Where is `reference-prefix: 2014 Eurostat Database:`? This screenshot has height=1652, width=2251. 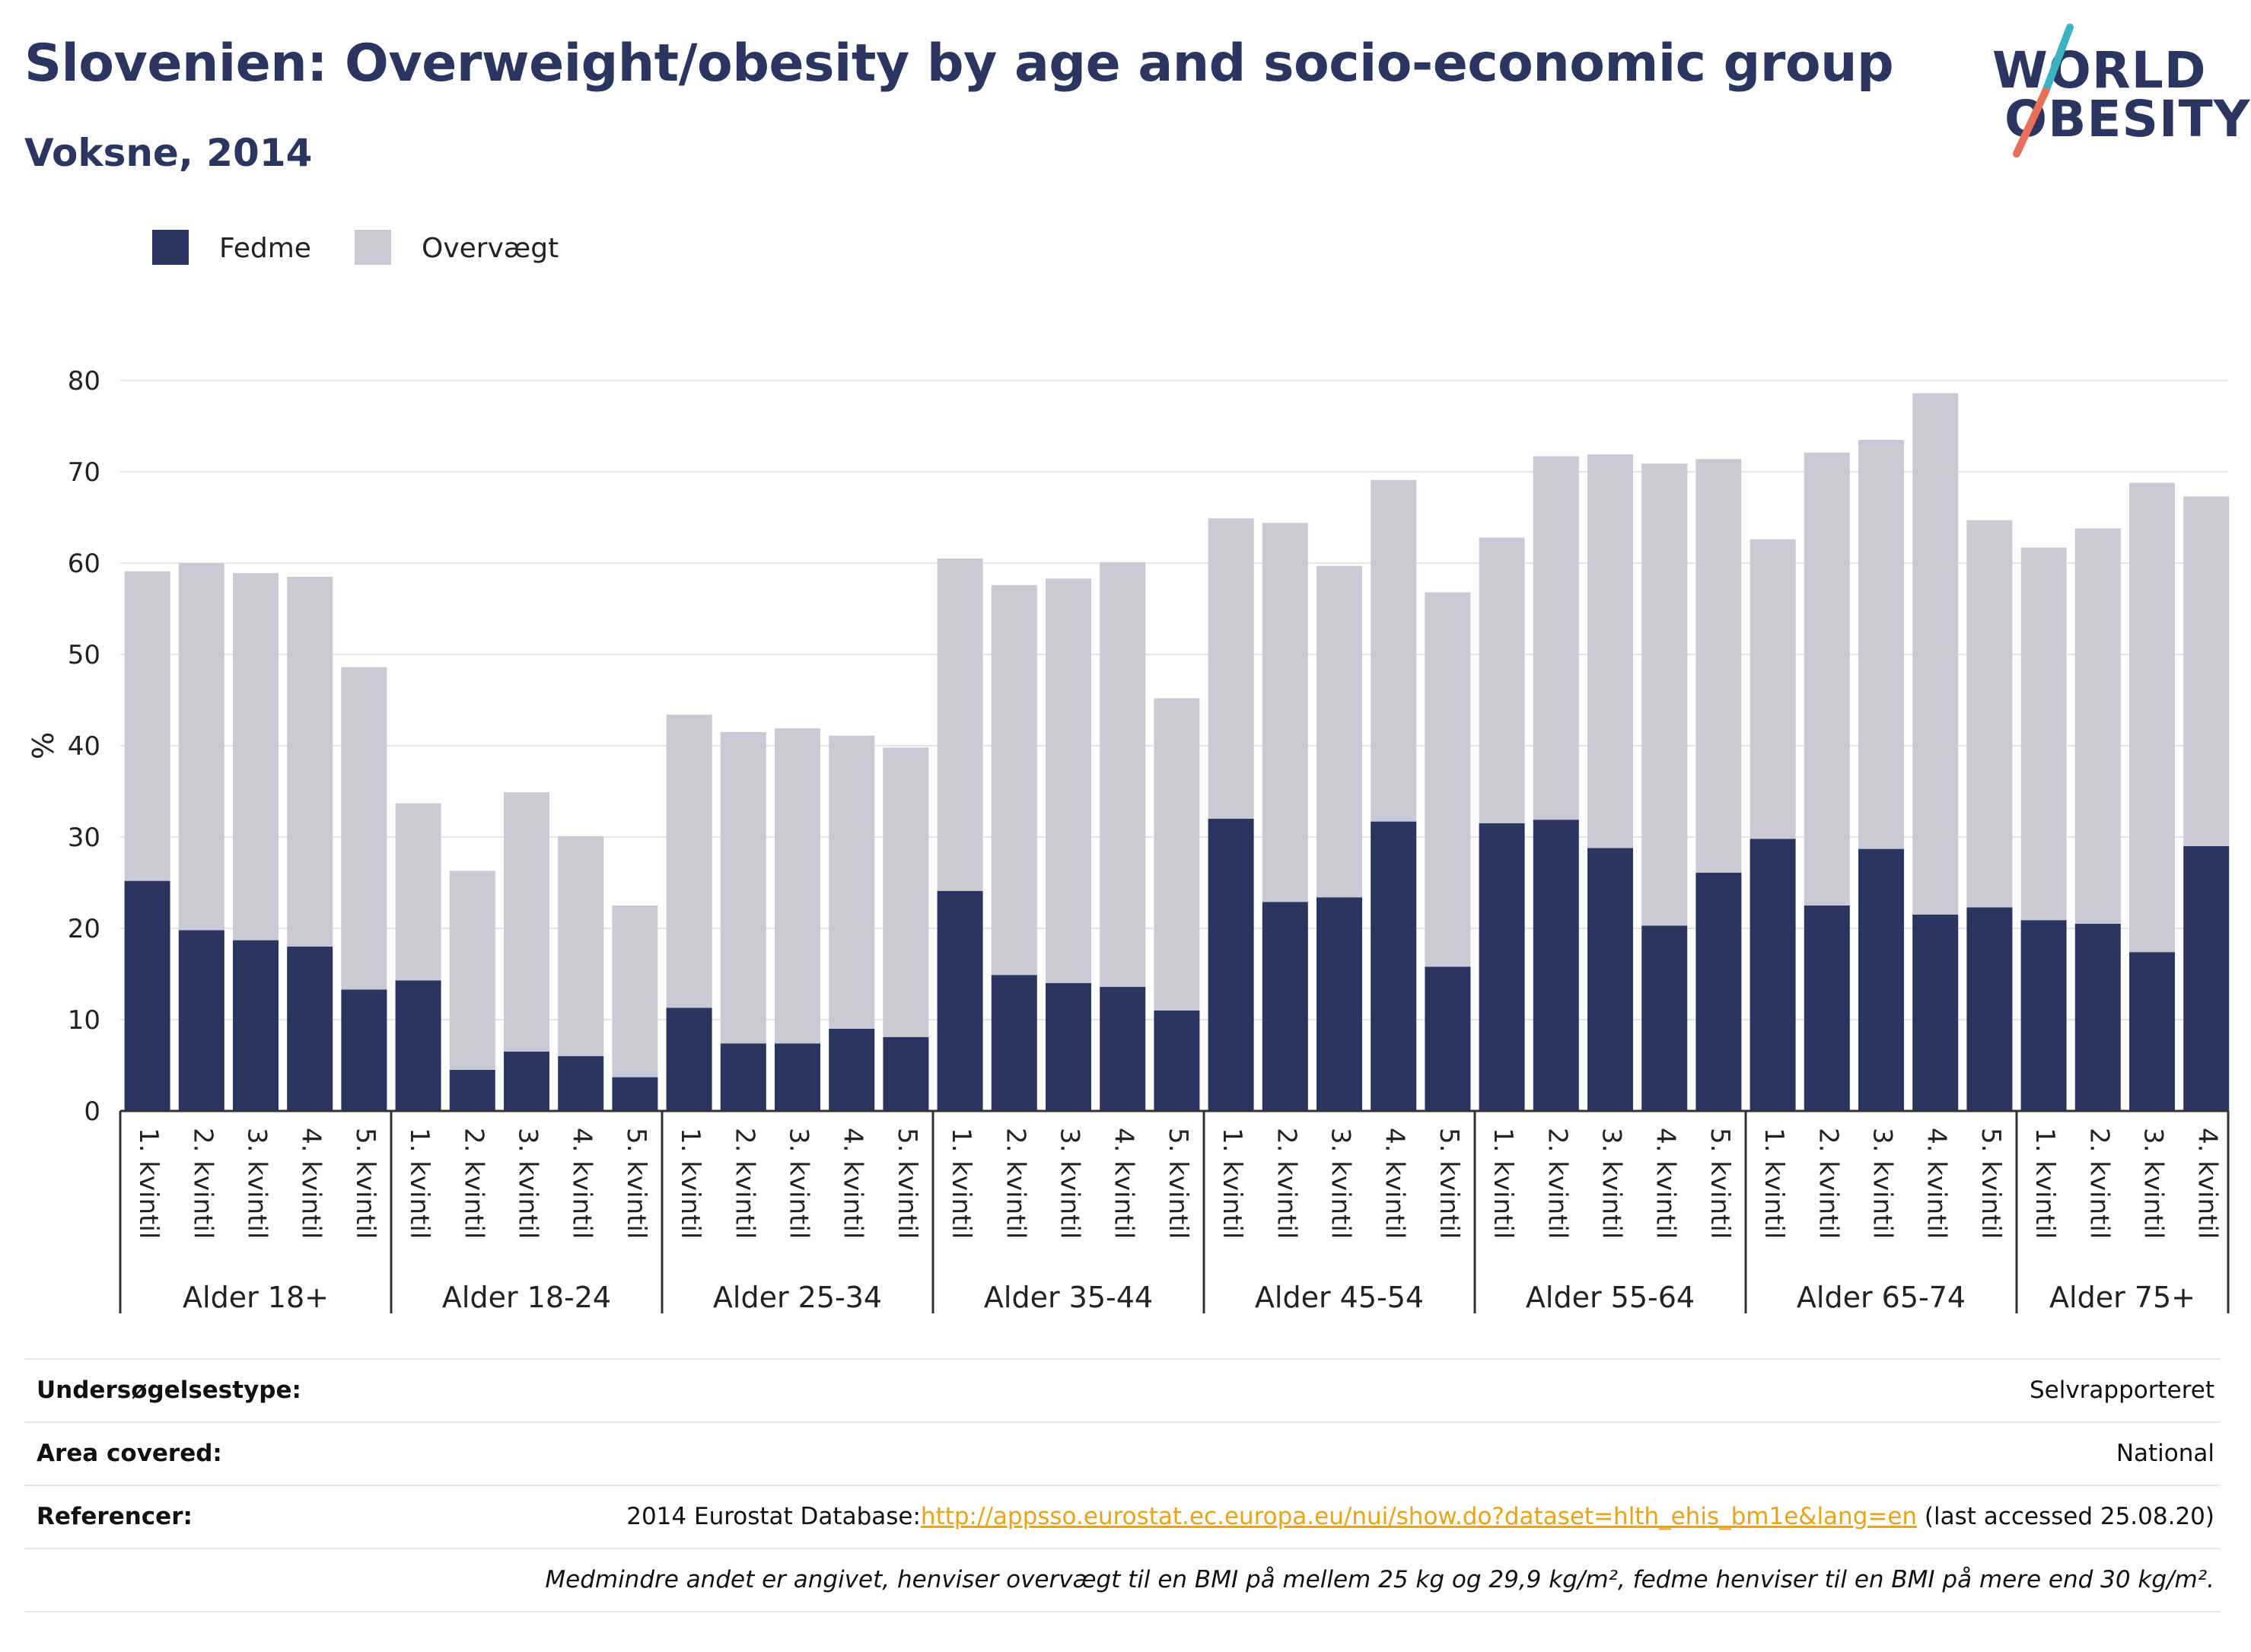
reference-prefix: 2014 Eurostat Database: is located at coordinates (773, 1516).